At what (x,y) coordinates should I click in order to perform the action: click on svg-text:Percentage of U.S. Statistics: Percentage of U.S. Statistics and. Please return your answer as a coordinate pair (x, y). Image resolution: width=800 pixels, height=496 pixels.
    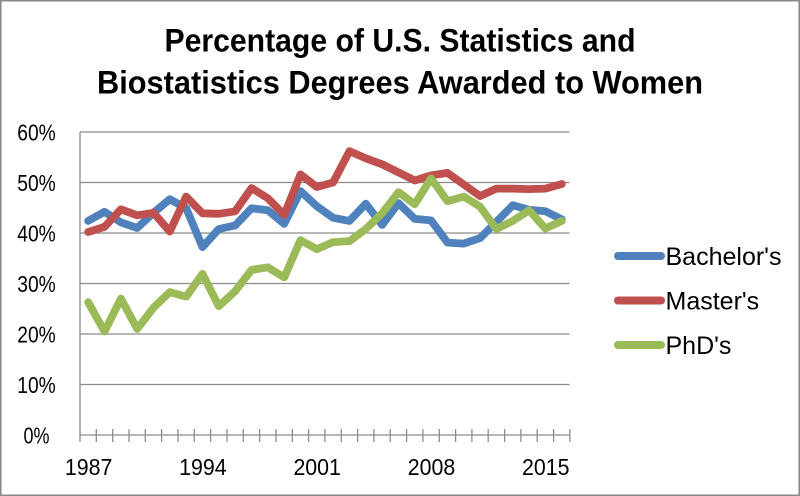
    Looking at the image, I should click on (400, 41).